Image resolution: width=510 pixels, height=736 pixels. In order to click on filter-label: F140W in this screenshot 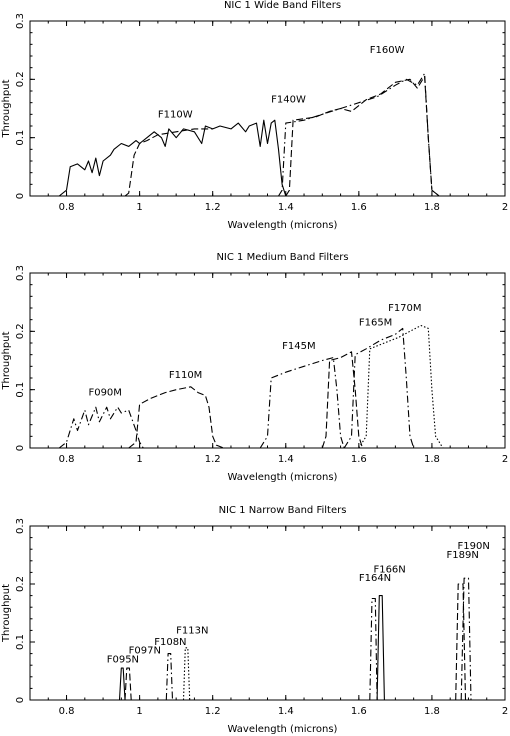, I will do `click(288, 100)`.